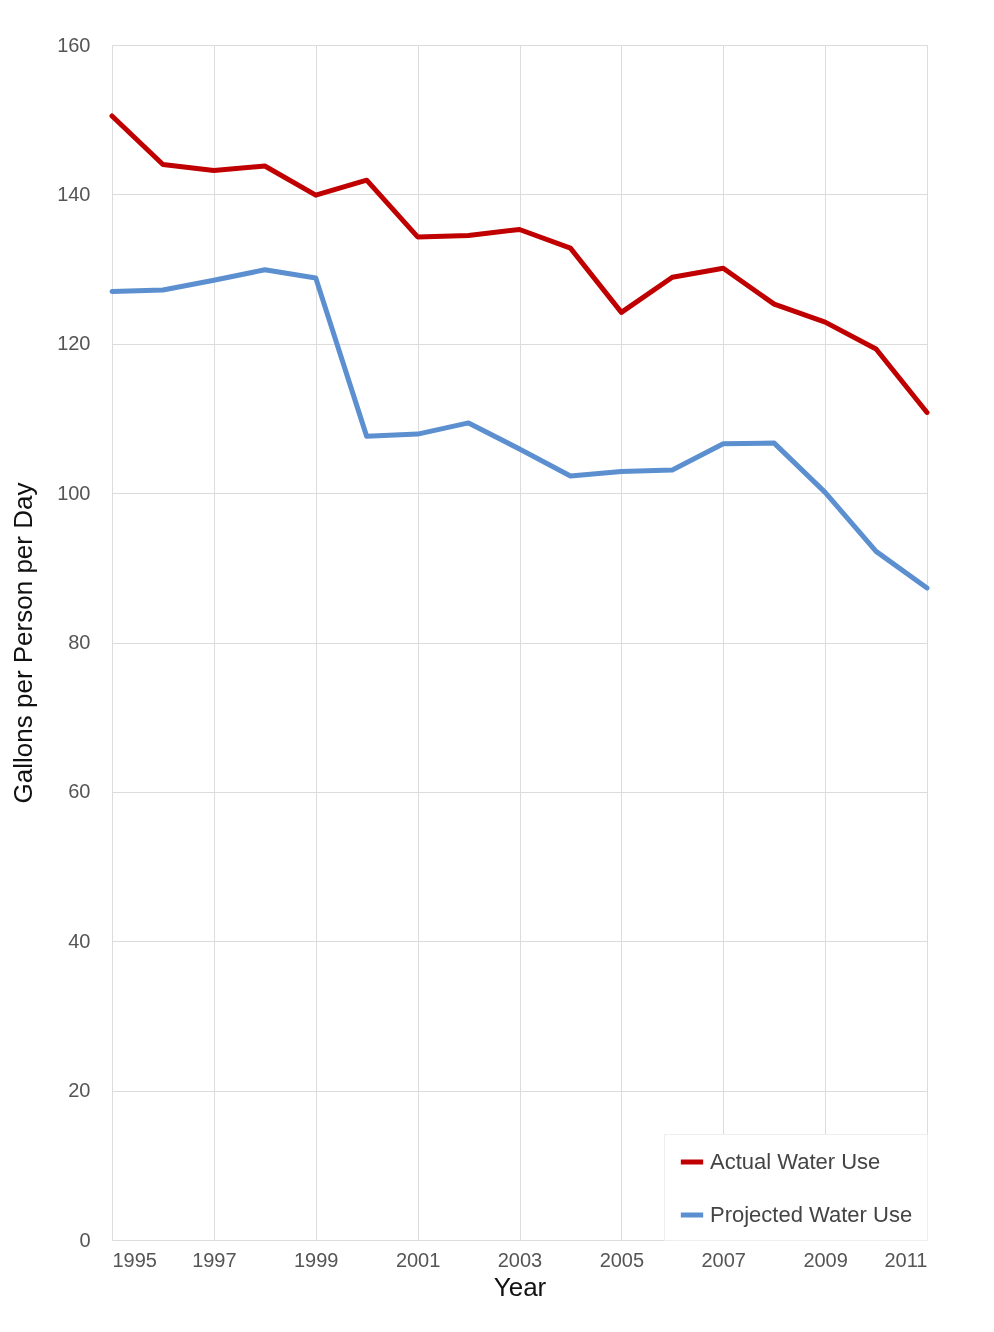  Describe the element at coordinates (79, 1090) in the screenshot. I see `y-tick-label: 20` at that location.